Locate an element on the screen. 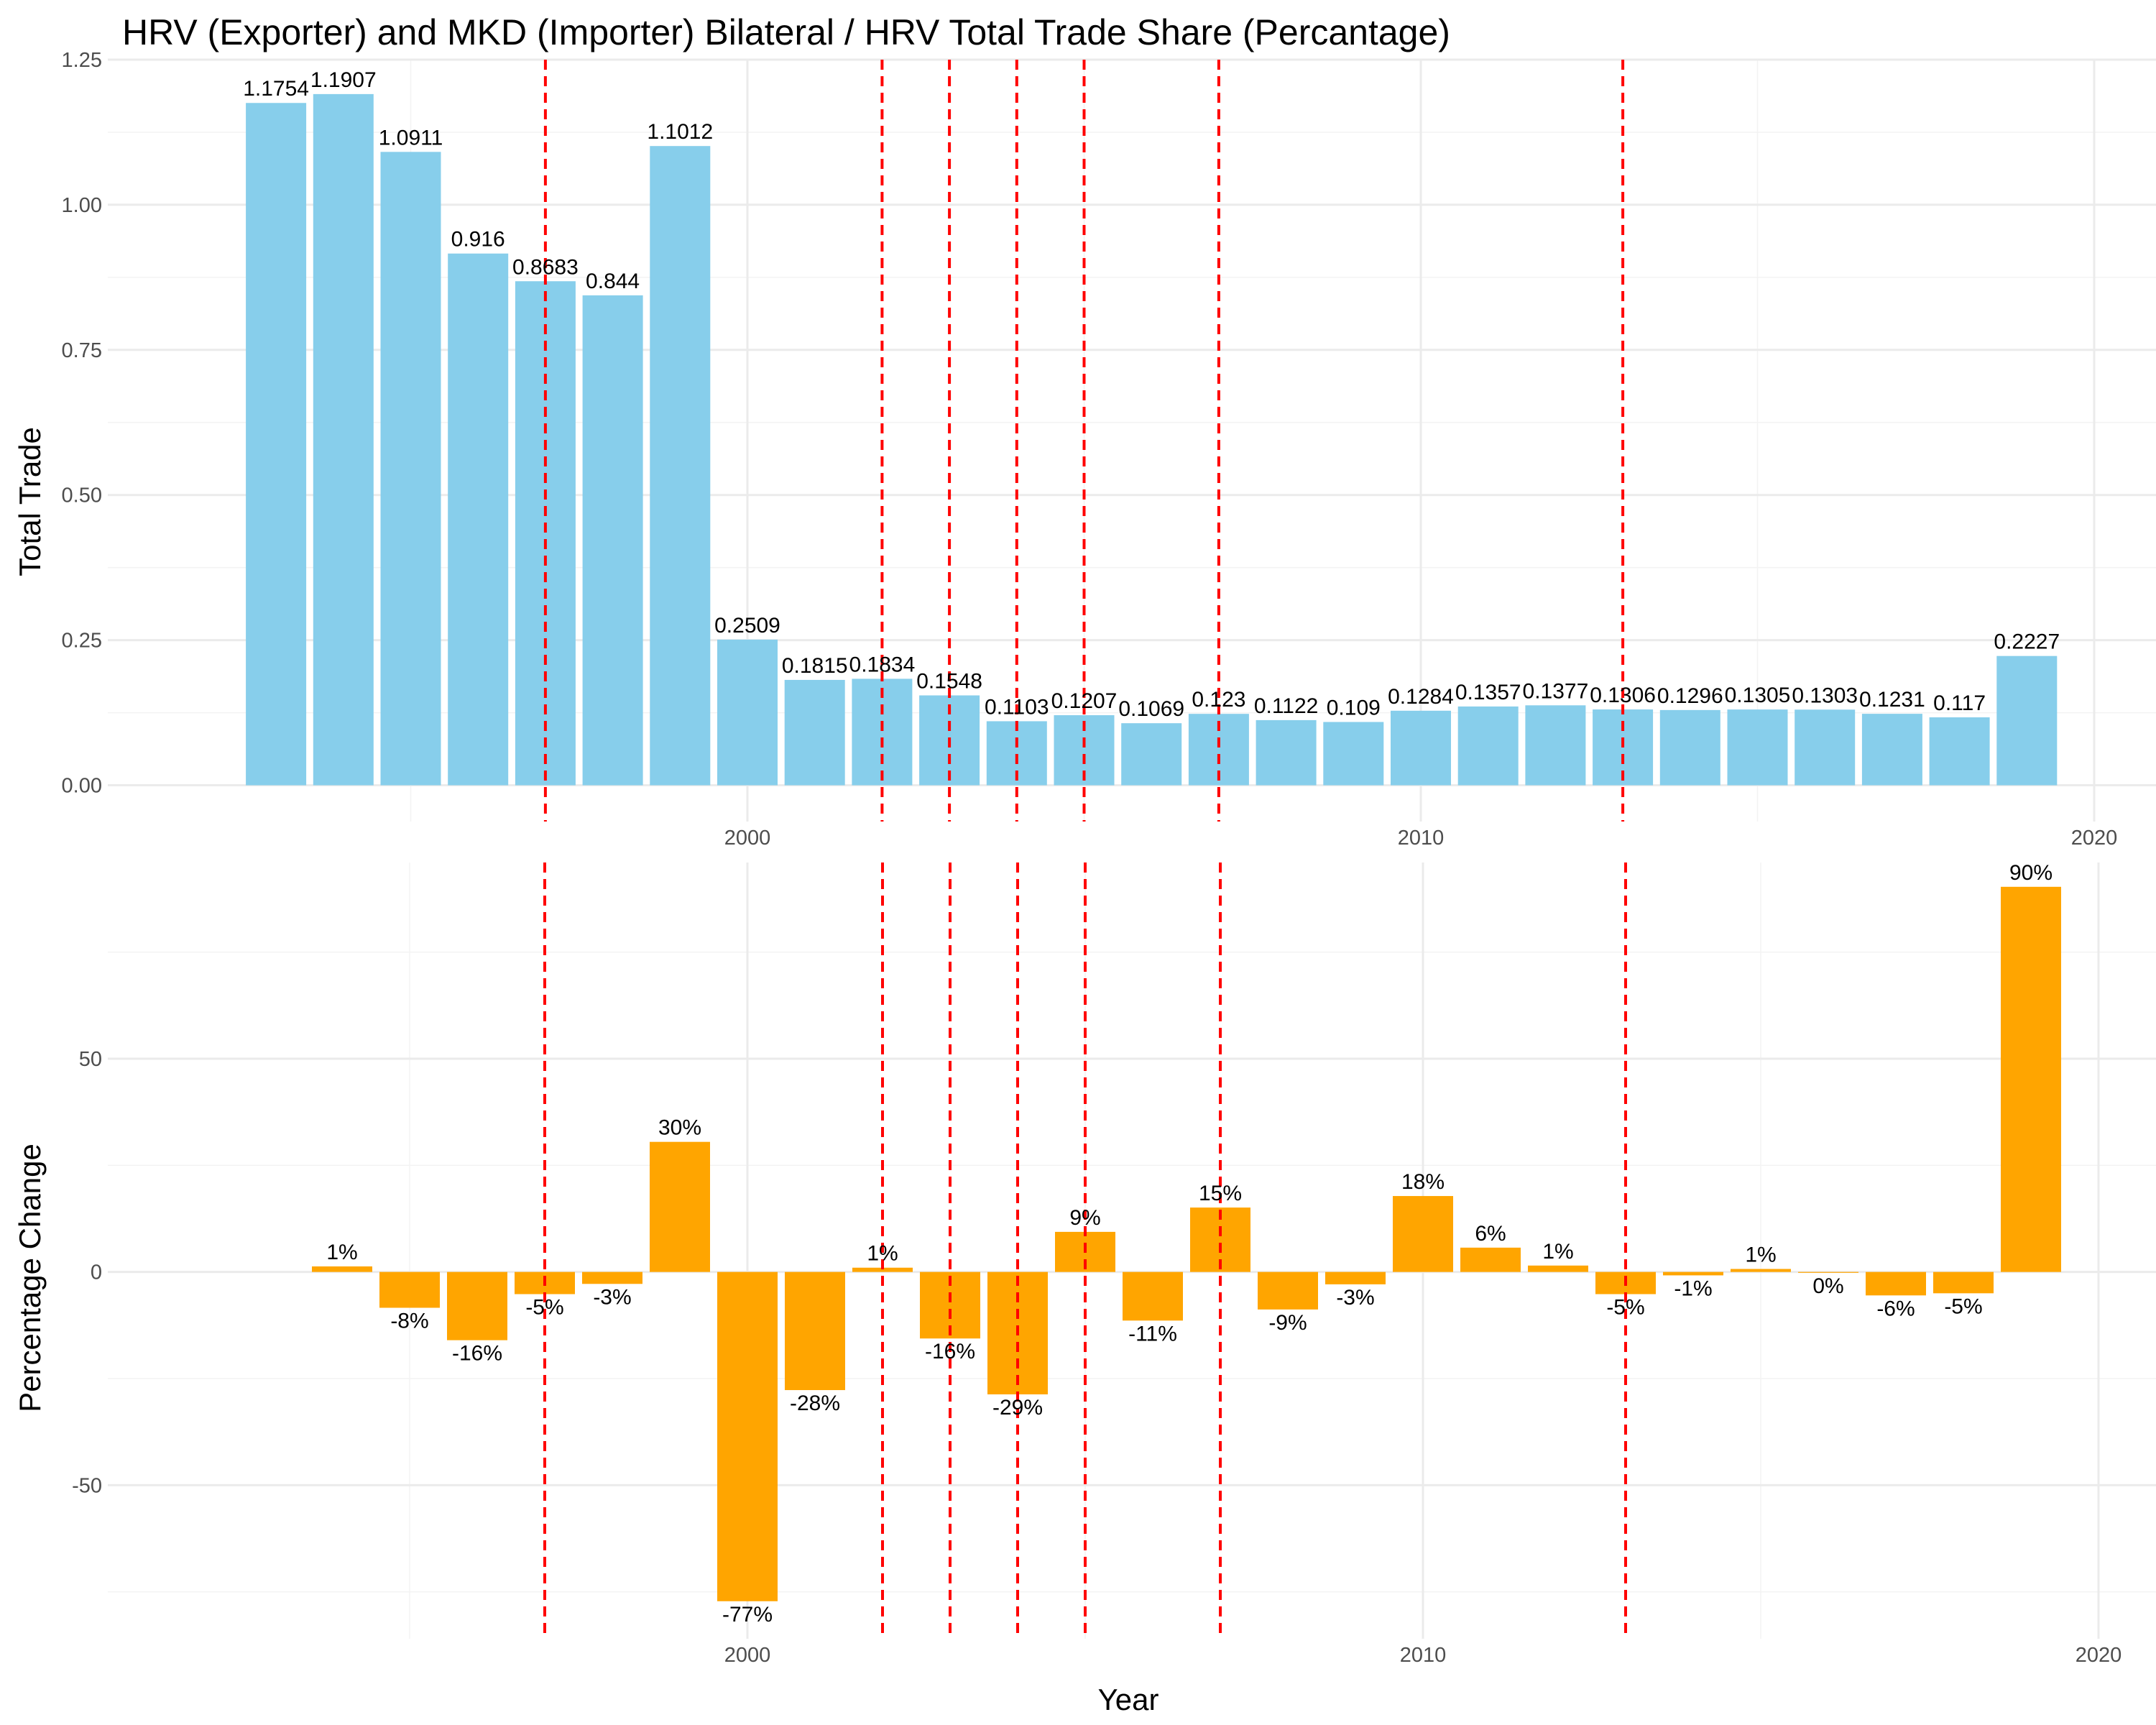 This screenshot has width=2156, height=1725. trade-y-tick-label: 0.50 is located at coordinates (82, 495).